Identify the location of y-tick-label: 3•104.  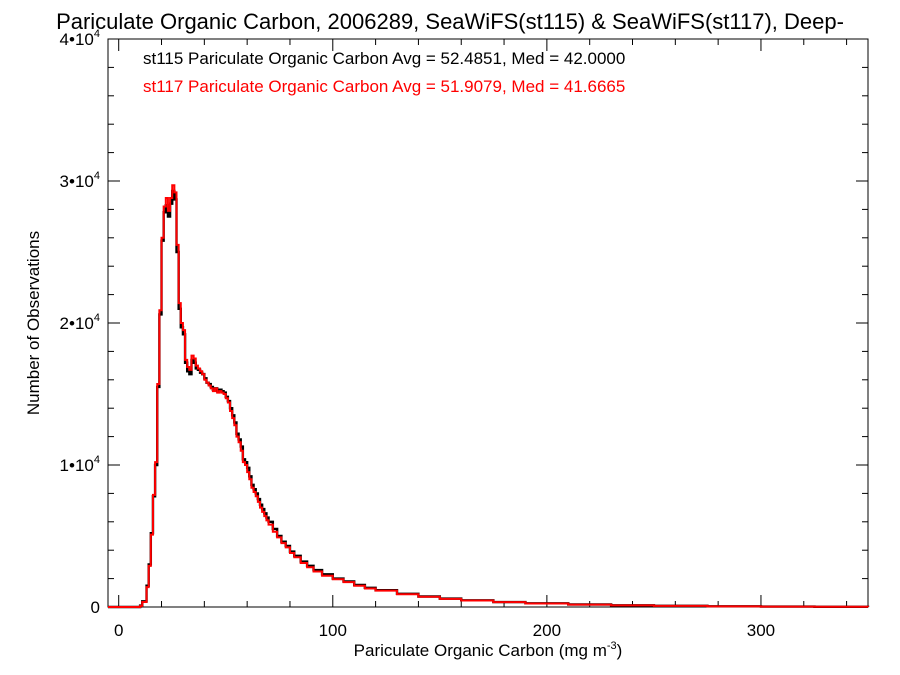
(80, 180).